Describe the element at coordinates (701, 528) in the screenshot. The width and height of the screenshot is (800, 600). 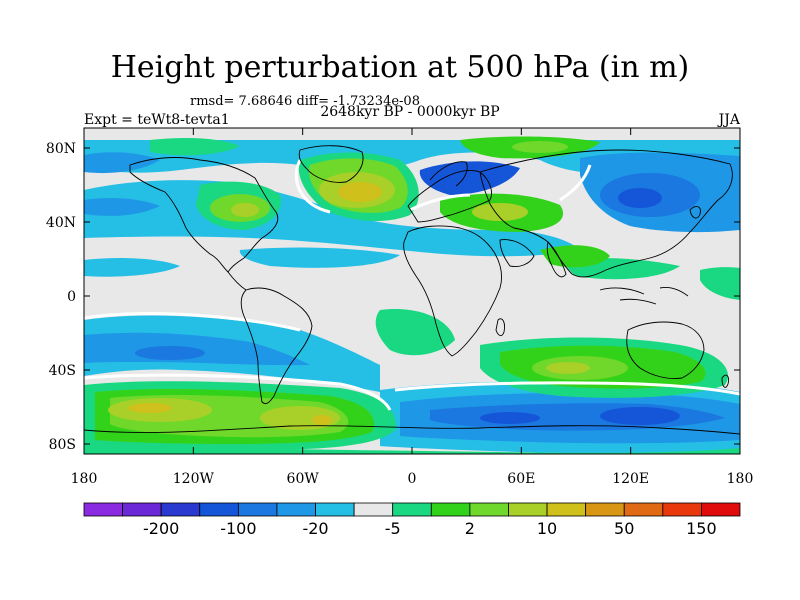
I see `colorbar-label: 150` at that location.